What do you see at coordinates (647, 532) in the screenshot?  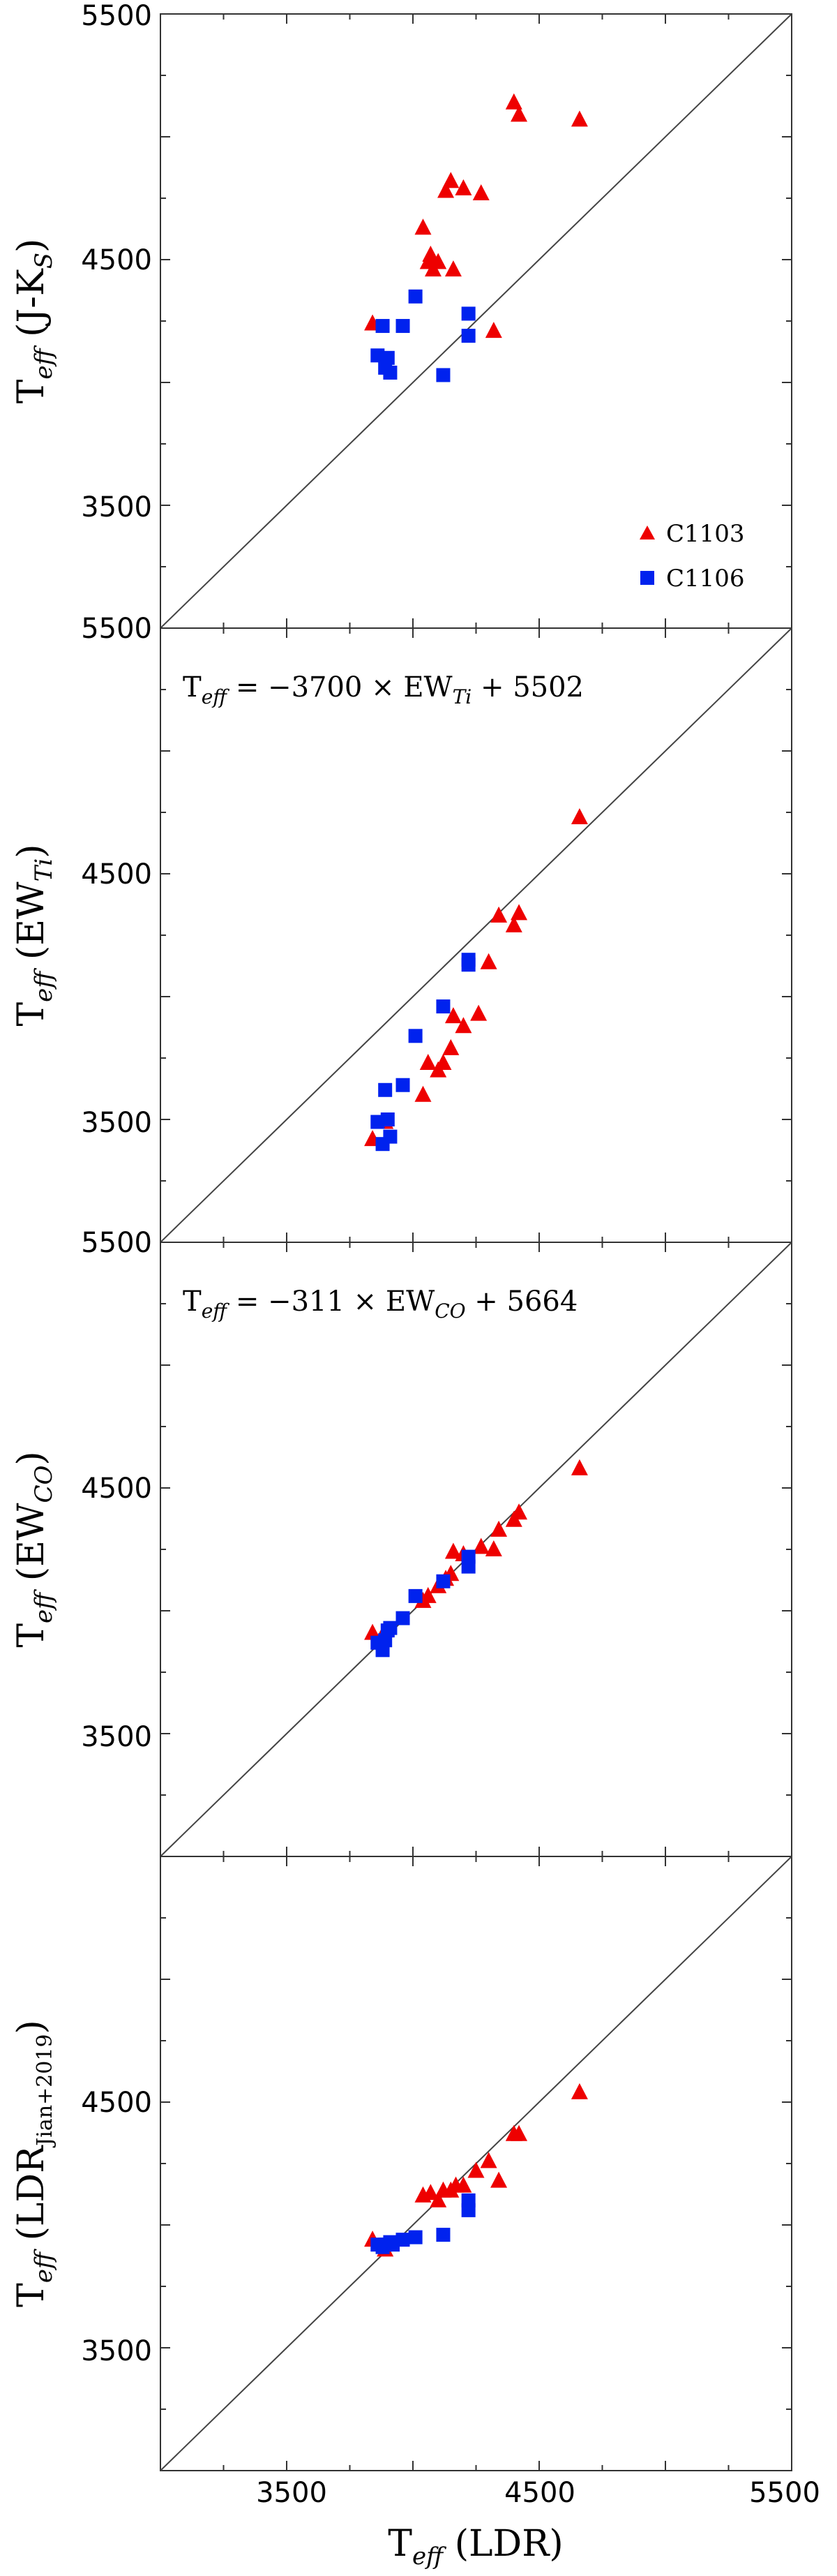 I see `legend-marker-c1103` at bounding box center [647, 532].